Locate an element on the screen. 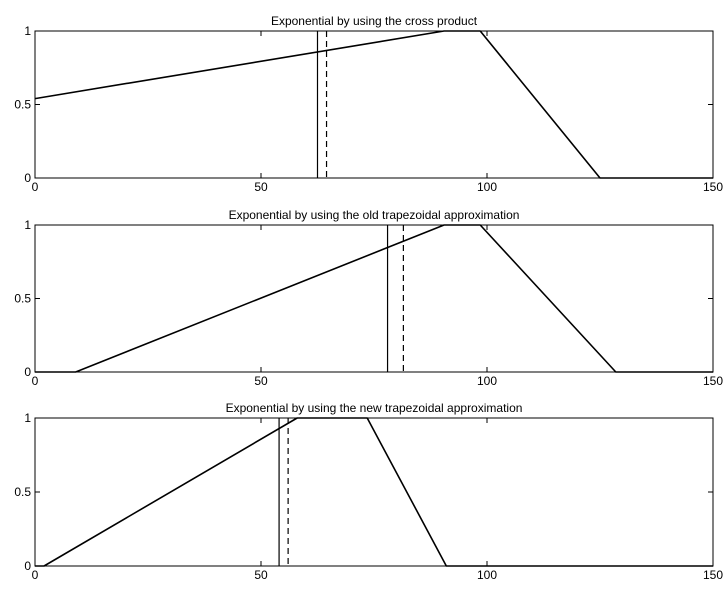  chart-title: Exponential by using the cross product is located at coordinates (374, 21).